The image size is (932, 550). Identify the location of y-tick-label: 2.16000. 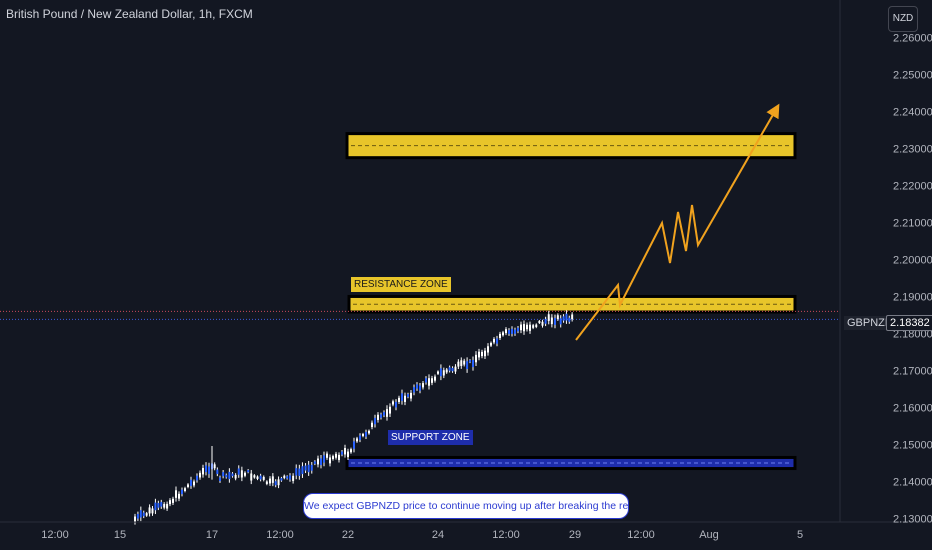
(912, 408).